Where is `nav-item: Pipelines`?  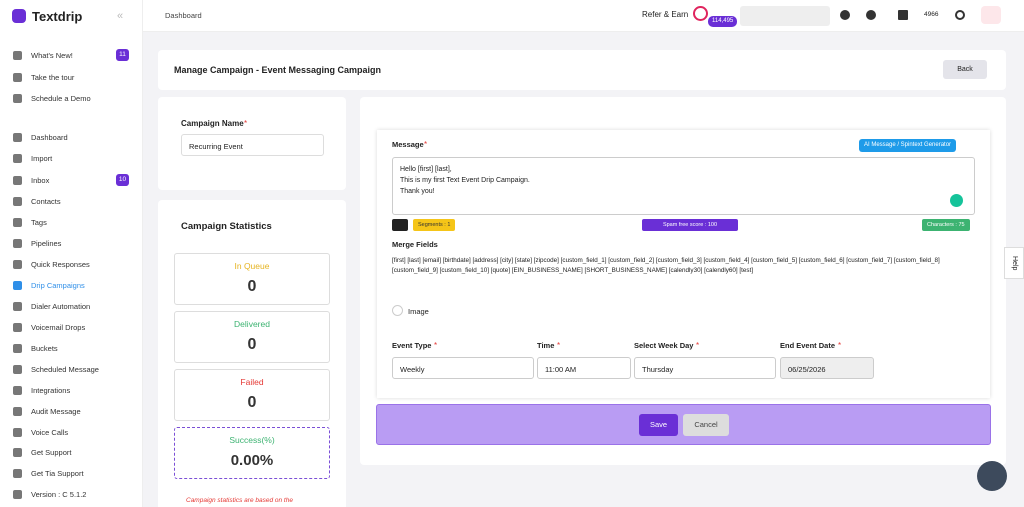
nav-item: Pipelines is located at coordinates (71, 244).